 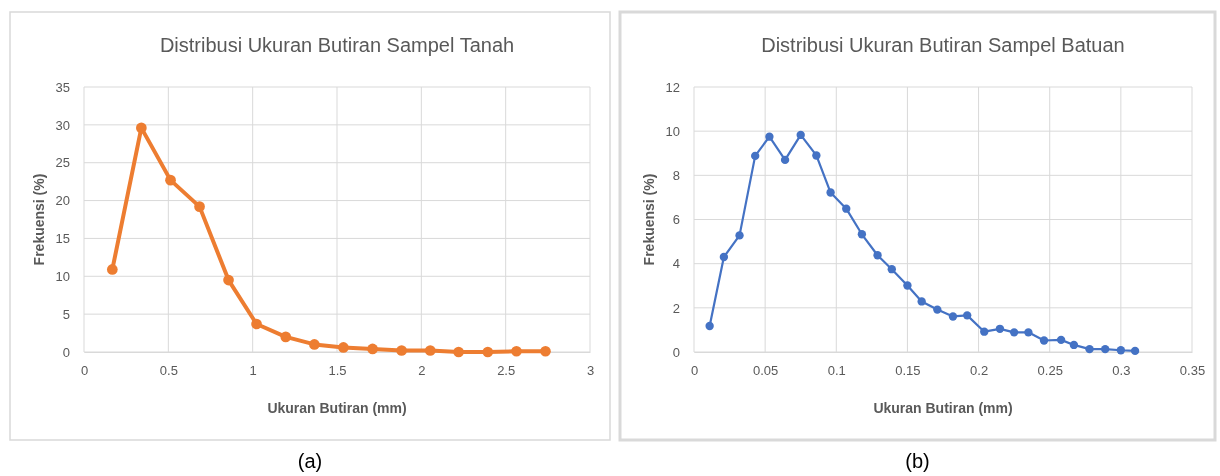 I want to click on x-tick-label: 1, so click(x=253, y=371).